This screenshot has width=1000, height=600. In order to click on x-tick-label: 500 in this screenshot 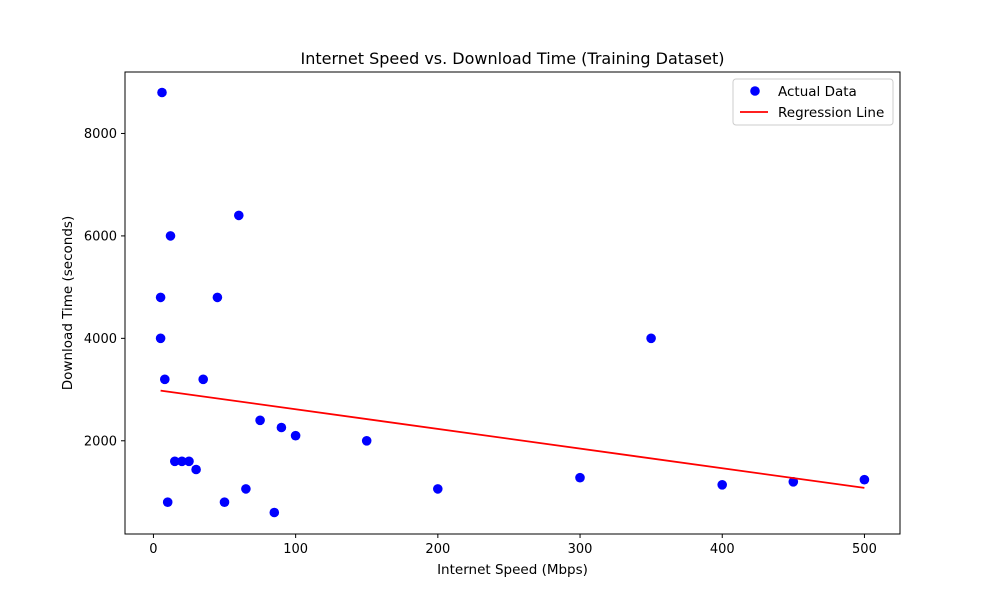, I will do `click(864, 549)`.